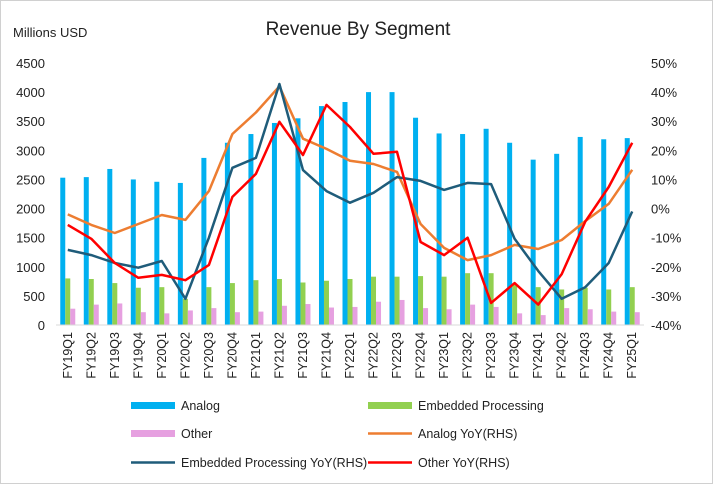  I want to click on y2-tick-label: 30%, so click(664, 121).